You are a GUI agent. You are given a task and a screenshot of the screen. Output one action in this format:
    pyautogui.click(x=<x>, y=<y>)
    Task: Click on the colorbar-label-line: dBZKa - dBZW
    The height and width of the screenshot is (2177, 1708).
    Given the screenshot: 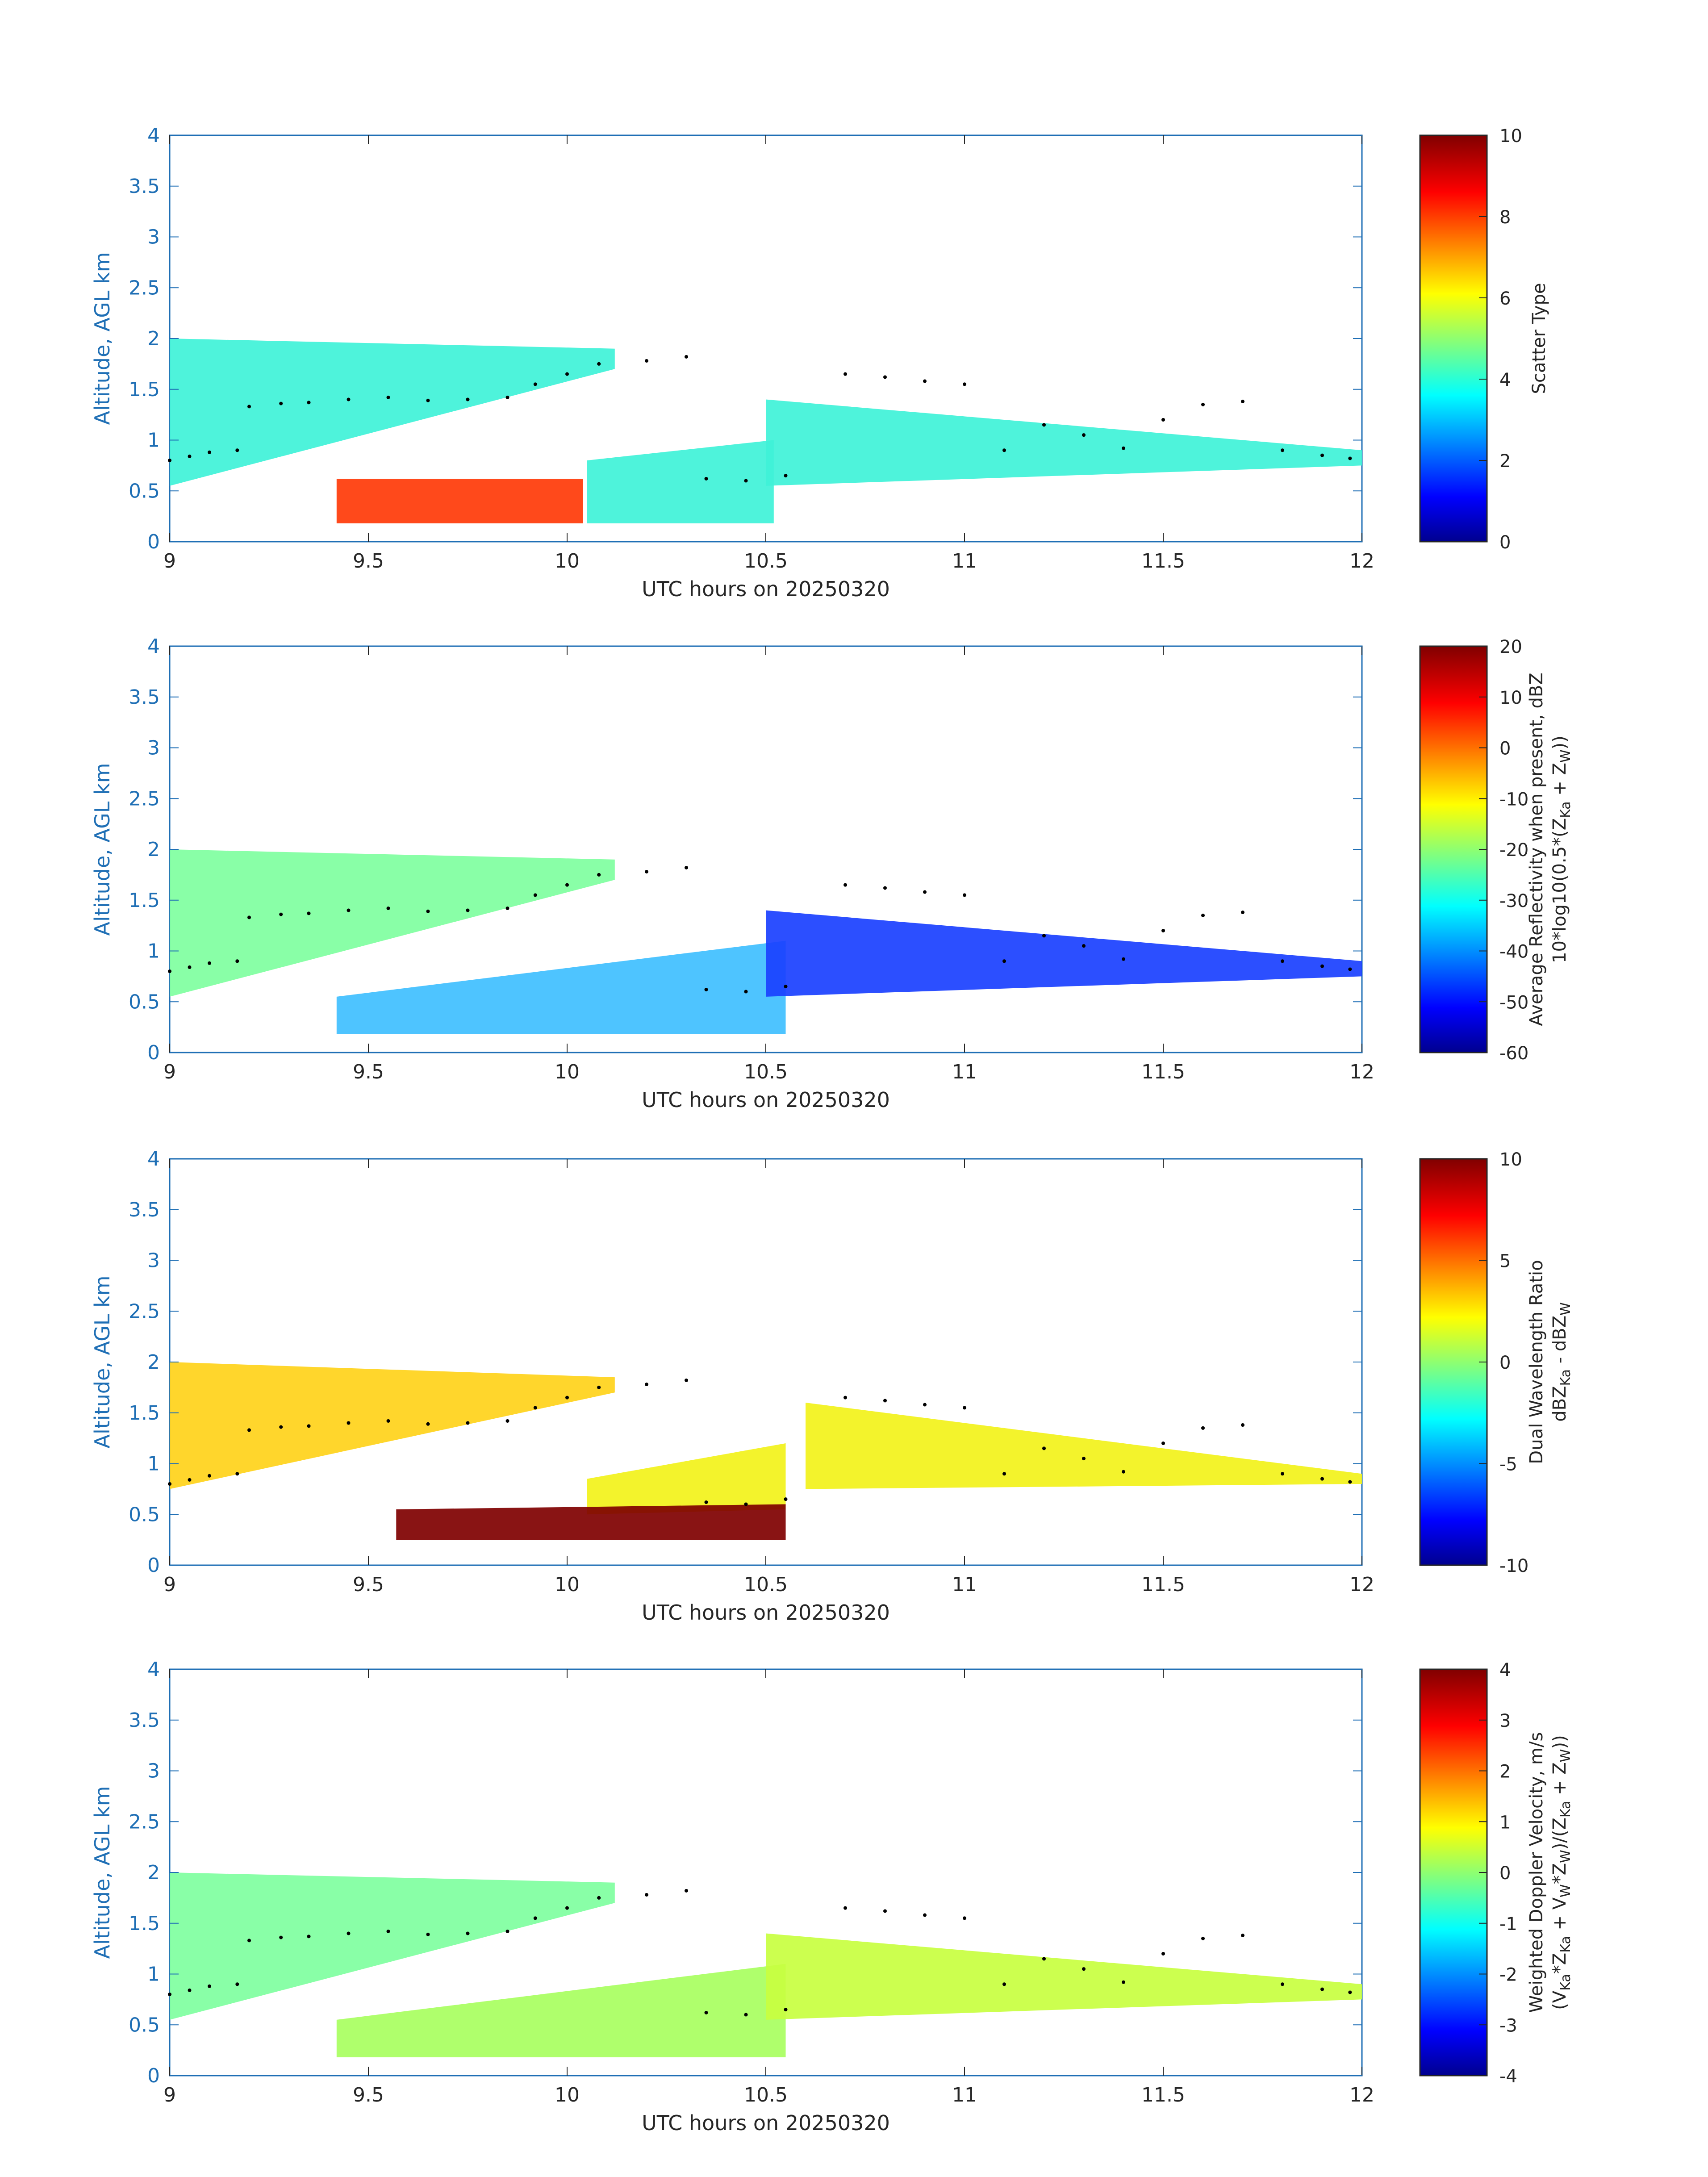 What is the action you would take?
    pyautogui.click(x=1561, y=1362)
    